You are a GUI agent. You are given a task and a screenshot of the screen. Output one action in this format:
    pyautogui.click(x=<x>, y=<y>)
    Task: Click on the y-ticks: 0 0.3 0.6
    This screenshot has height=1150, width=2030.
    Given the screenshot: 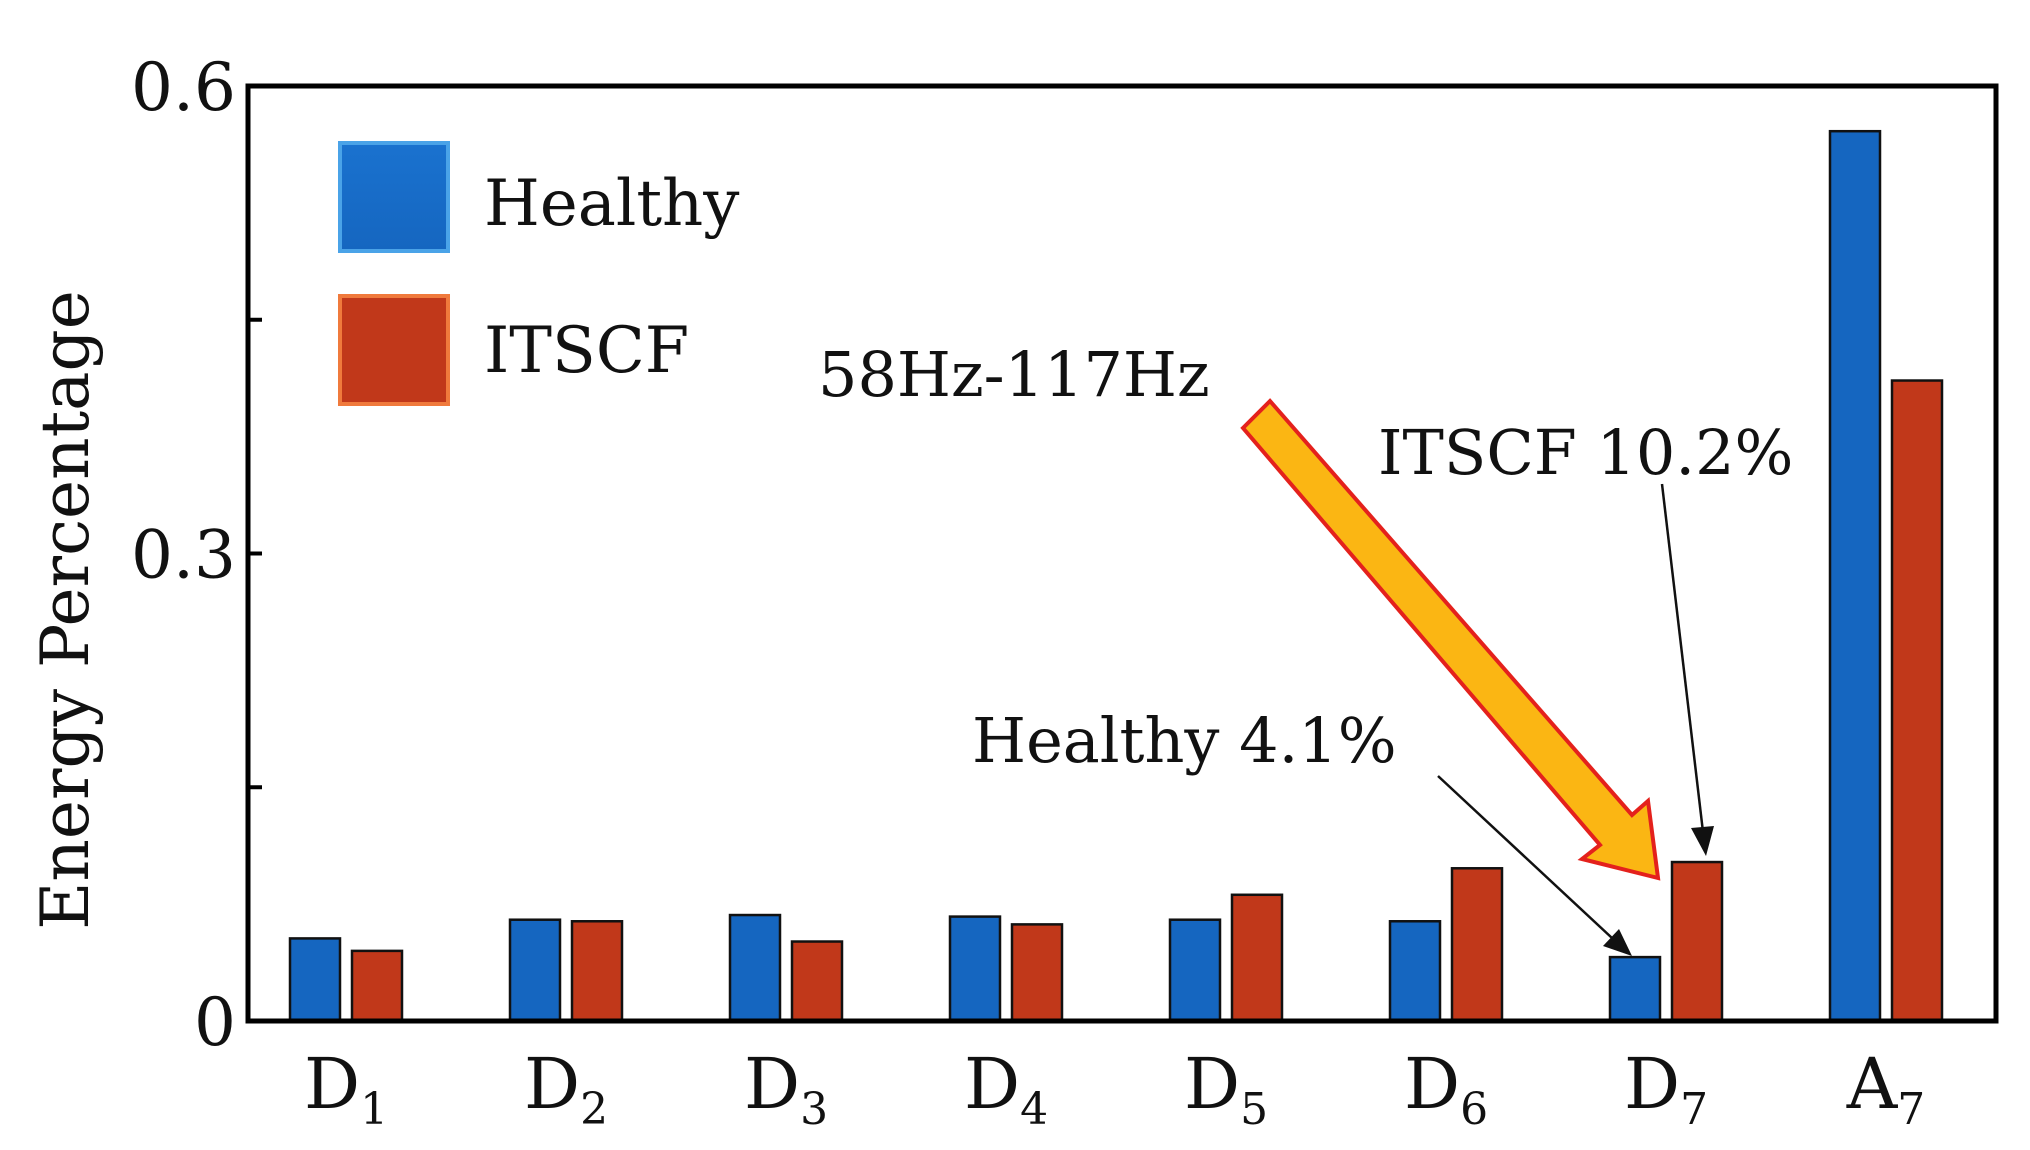 What is the action you would take?
    pyautogui.click(x=196, y=555)
    